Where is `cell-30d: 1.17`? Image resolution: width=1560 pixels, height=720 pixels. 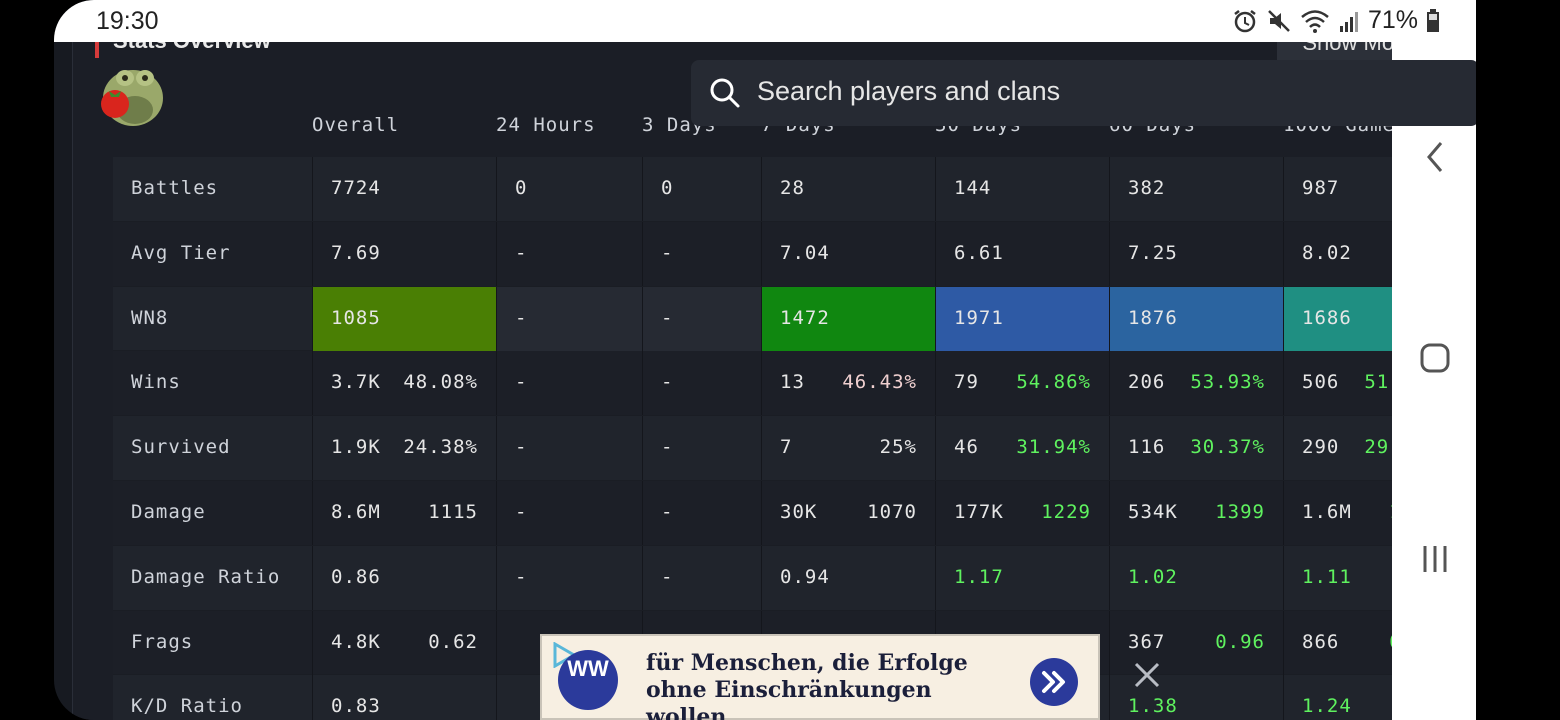 cell-30d: 1.17 is located at coordinates (1023, 577).